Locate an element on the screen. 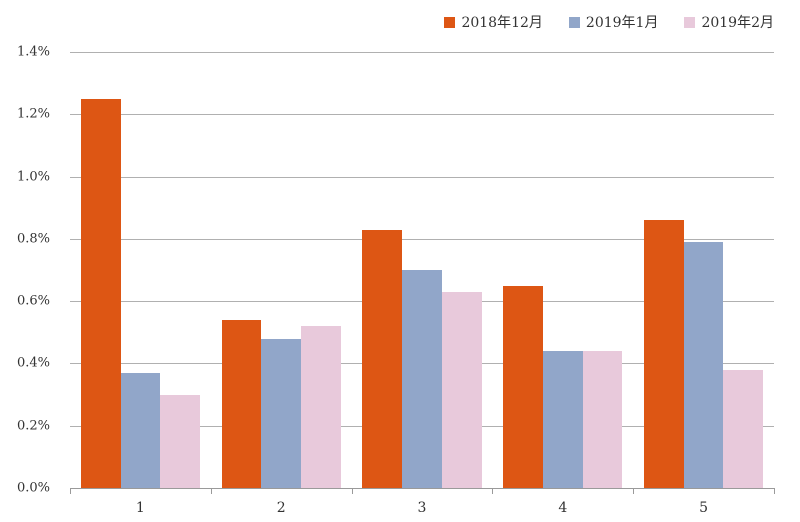 The height and width of the screenshot is (522, 800). legend-item: 2019年1月 is located at coordinates (613, 22).